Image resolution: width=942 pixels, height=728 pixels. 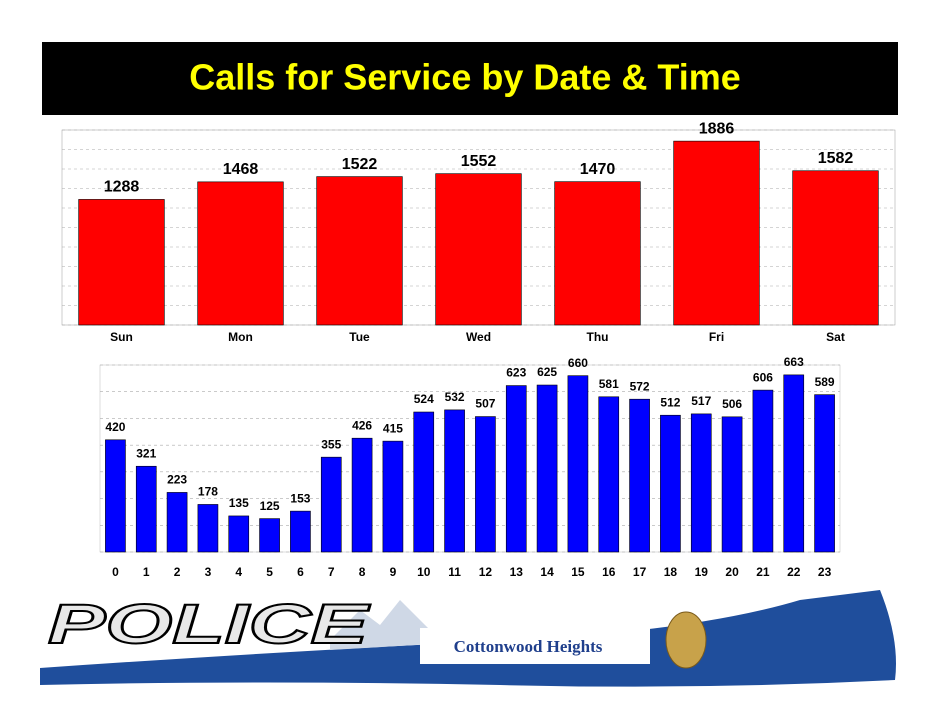 What do you see at coordinates (122, 187) in the screenshot?
I see `value-label: 1288` at bounding box center [122, 187].